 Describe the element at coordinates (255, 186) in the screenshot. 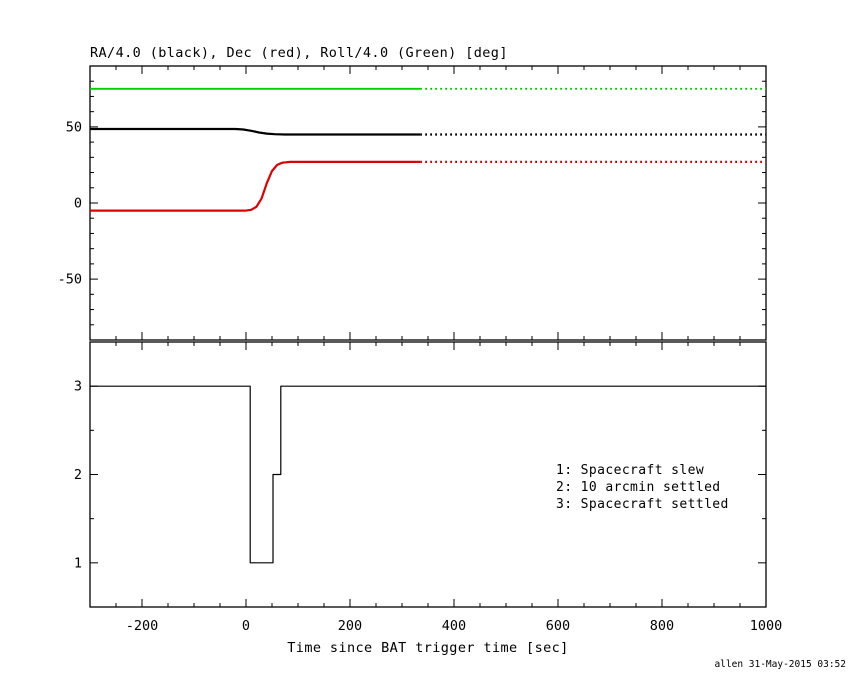

I see `series-dec-red-solid` at that location.